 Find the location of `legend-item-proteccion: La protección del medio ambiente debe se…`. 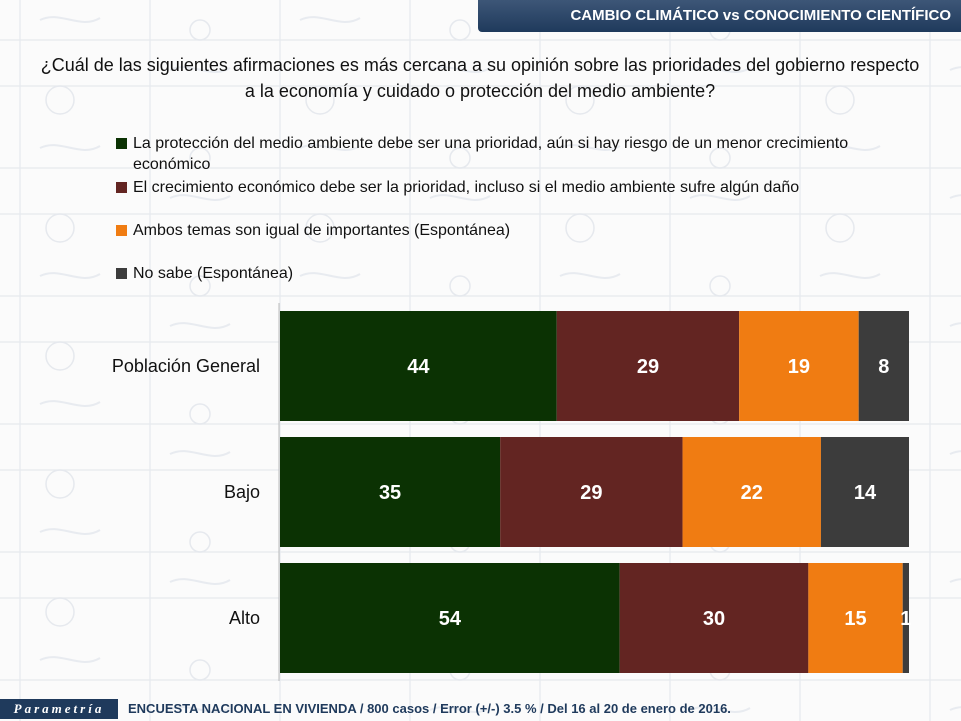

legend-item-proteccion: La protección del medio ambiente debe se… is located at coordinates (511, 154).